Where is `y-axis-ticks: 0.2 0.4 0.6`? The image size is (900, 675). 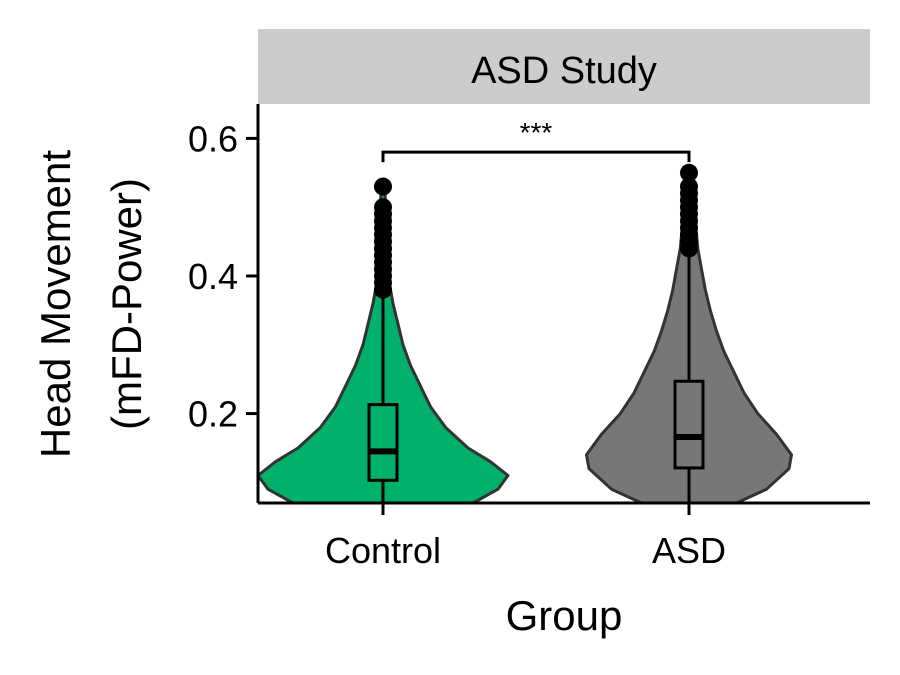
y-axis-ticks: 0.2 0.4 0.6 is located at coordinates (223, 276).